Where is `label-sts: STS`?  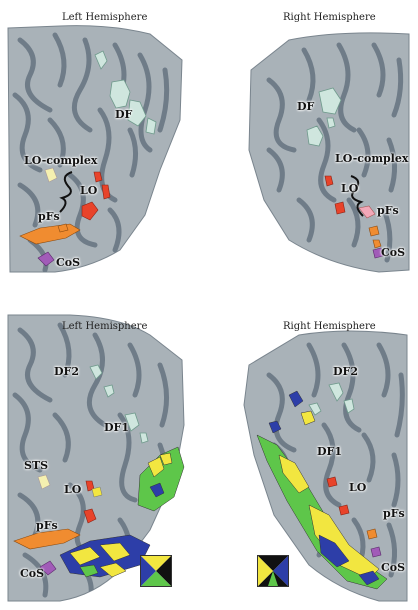
label-sts: STS is located at coordinates (36, 465).